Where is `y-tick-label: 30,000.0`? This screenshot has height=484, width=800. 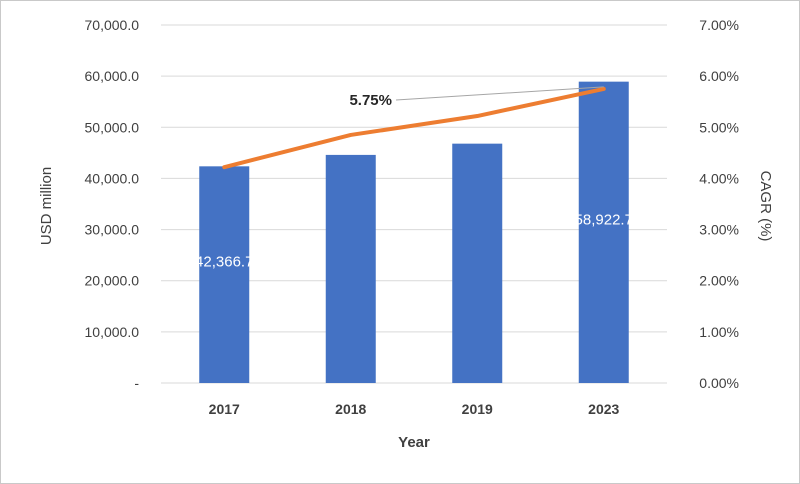 y-tick-label: 30,000.0 is located at coordinates (112, 230).